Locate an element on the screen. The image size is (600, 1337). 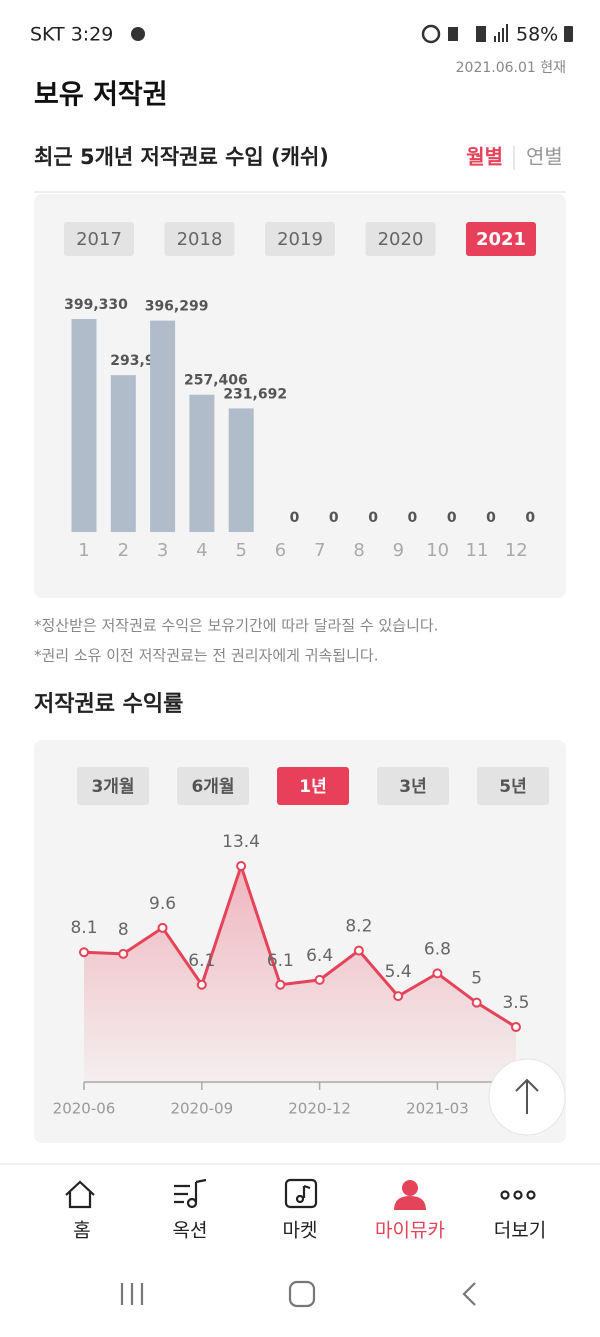
x-tick-label: 2 is located at coordinates (123, 550).